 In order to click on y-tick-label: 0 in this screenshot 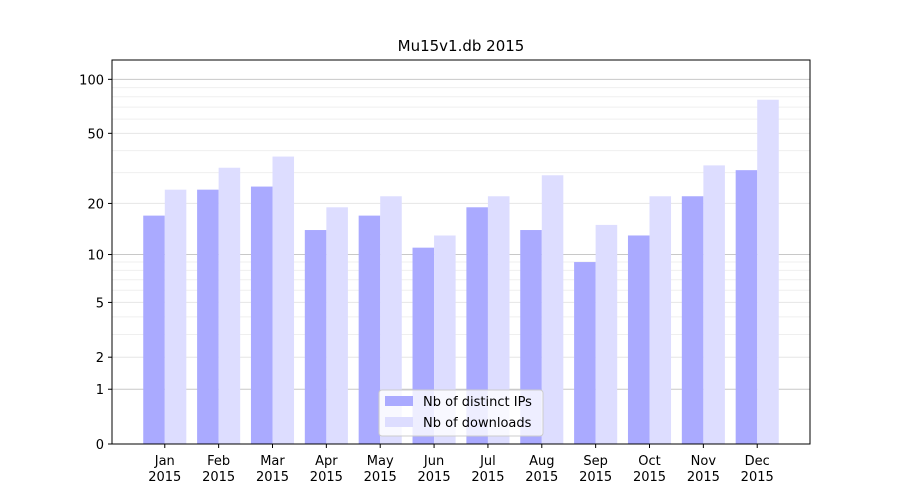, I will do `click(100, 445)`.